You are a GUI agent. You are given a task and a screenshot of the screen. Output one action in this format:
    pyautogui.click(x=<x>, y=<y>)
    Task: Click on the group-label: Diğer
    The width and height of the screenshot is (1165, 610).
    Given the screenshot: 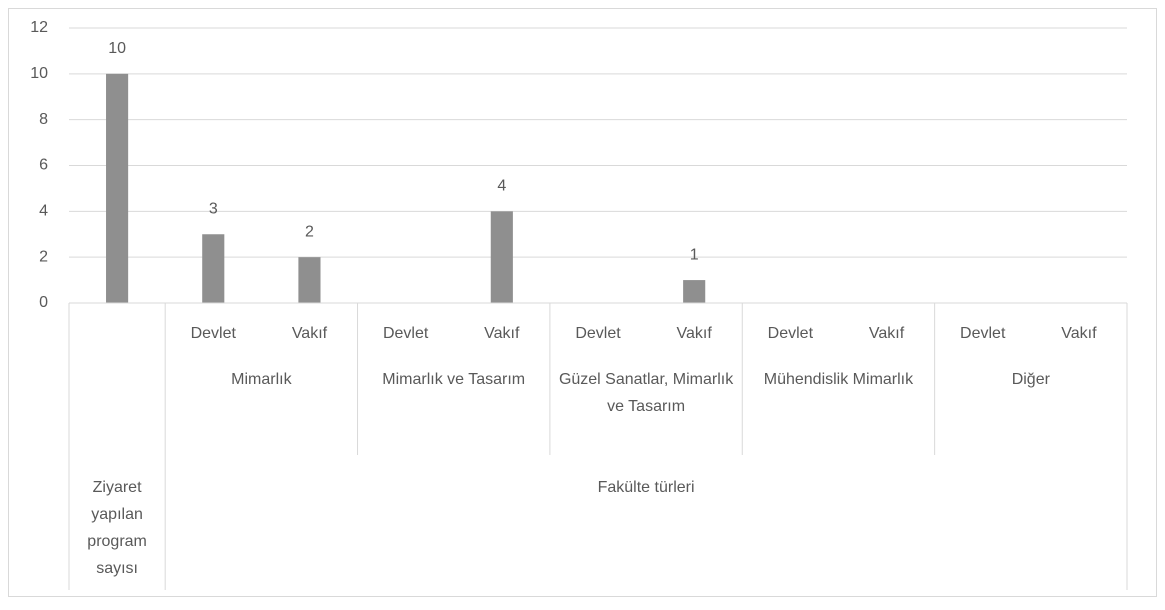 What is the action you would take?
    pyautogui.click(x=1030, y=379)
    